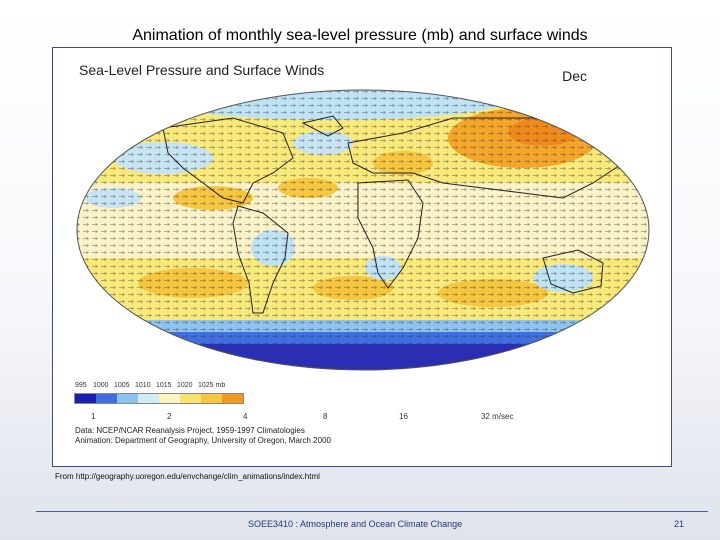 The width and height of the screenshot is (720, 540). Describe the element at coordinates (212, 385) in the screenshot. I see `pressure-tick-label: 1025 mb` at that location.